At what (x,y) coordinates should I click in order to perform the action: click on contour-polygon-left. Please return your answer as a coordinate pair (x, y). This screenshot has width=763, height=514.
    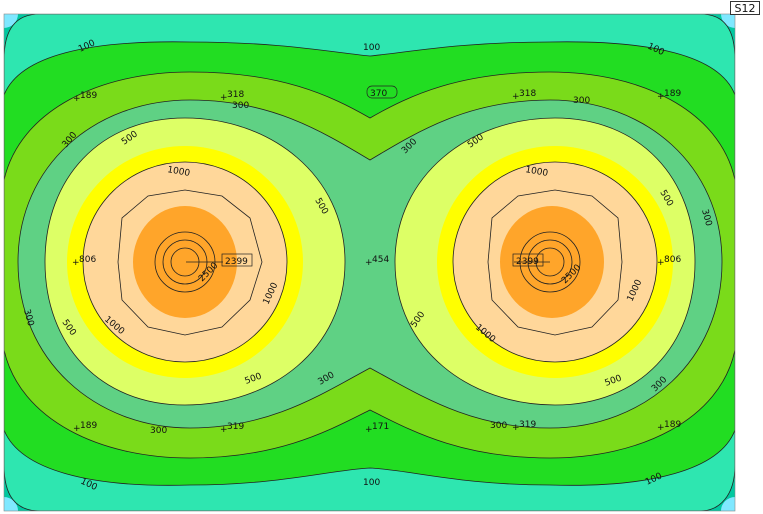
    Looking at the image, I should click on (190, 262).